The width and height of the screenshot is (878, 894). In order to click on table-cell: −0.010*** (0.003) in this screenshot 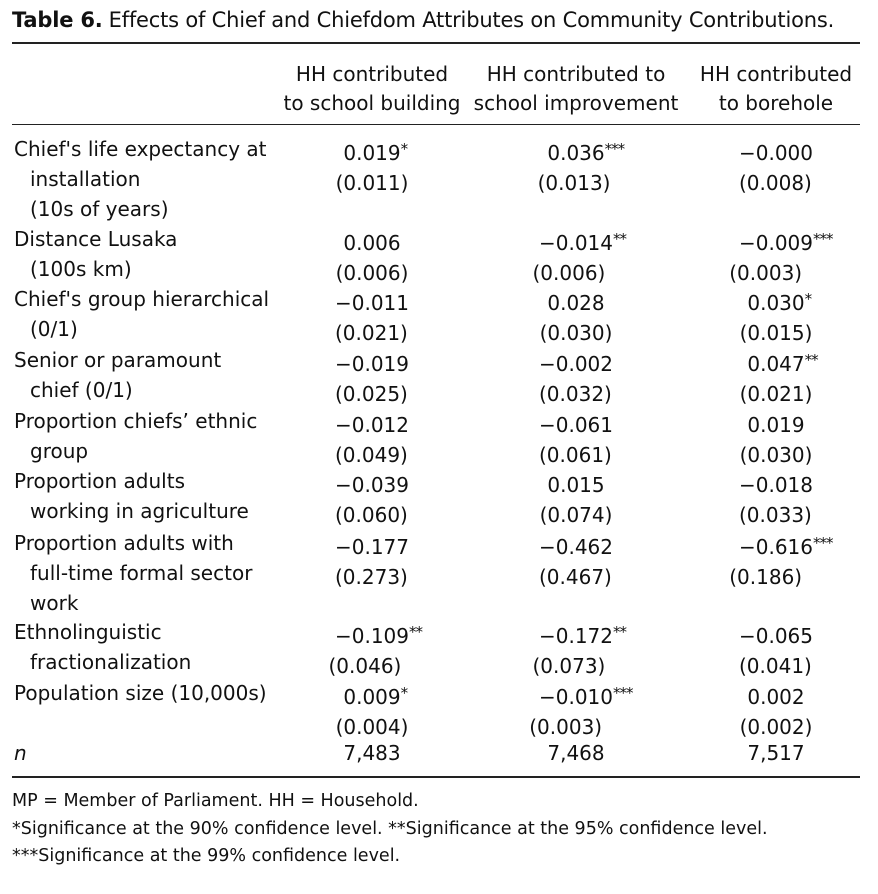, I will do `click(581, 710)`.